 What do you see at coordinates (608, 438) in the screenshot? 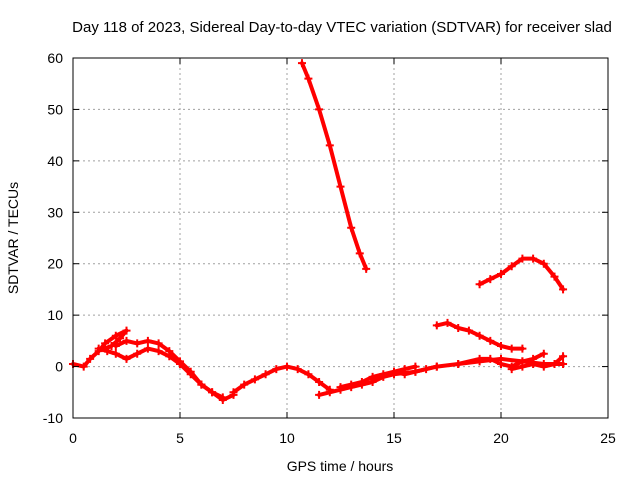
I see `x-tick-label: 25` at bounding box center [608, 438].